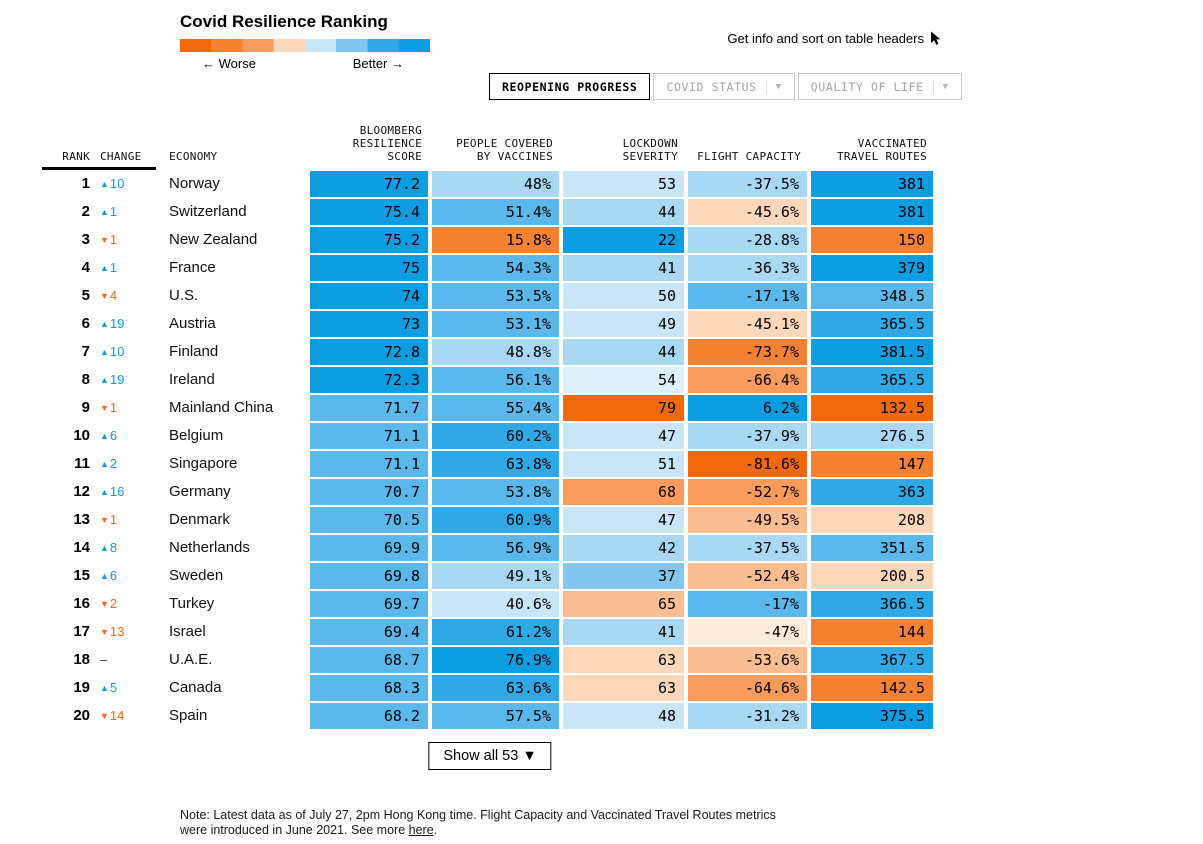 This screenshot has height=844, width=1203. I want to click on value-cell-score: 77.2, so click(369, 184).